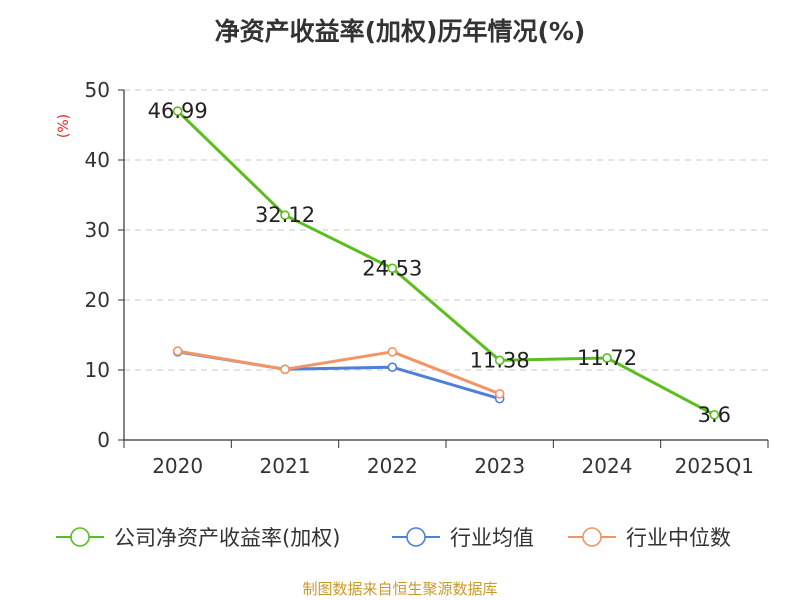  Describe the element at coordinates (393, 538) in the screenshot. I see `legend: 公司净资产收益率(加权) 行业均值 行业中位数` at that location.